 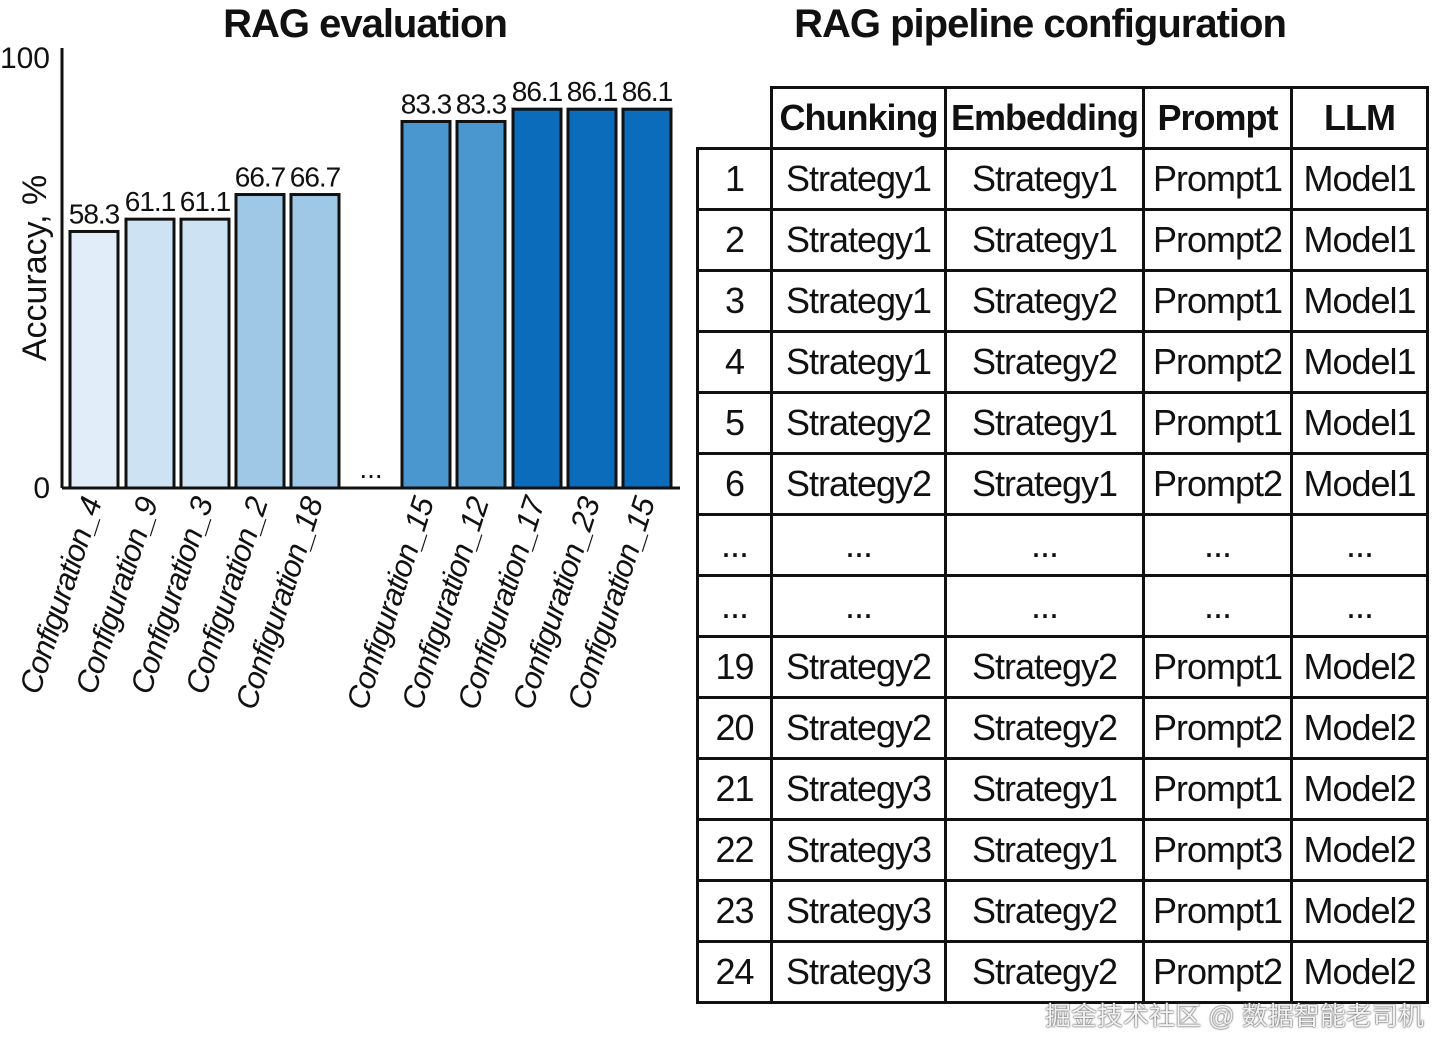 What do you see at coordinates (1062, 301) in the screenshot?
I see `table-row: 3 Strategy1 Strategy2 Prompt1 Model1` at bounding box center [1062, 301].